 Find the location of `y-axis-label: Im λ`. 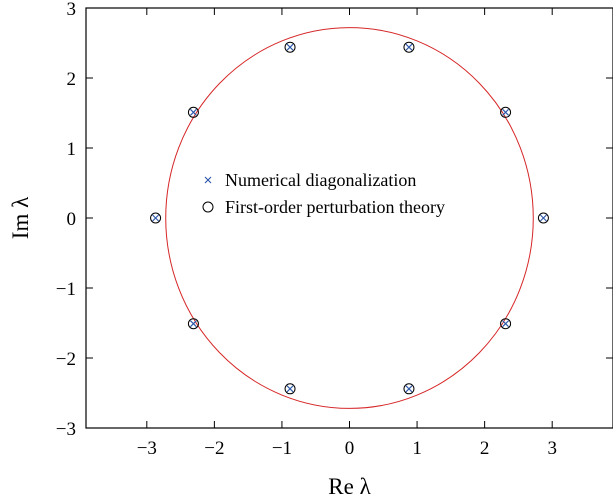

y-axis-label: Im λ is located at coordinates (20, 217).